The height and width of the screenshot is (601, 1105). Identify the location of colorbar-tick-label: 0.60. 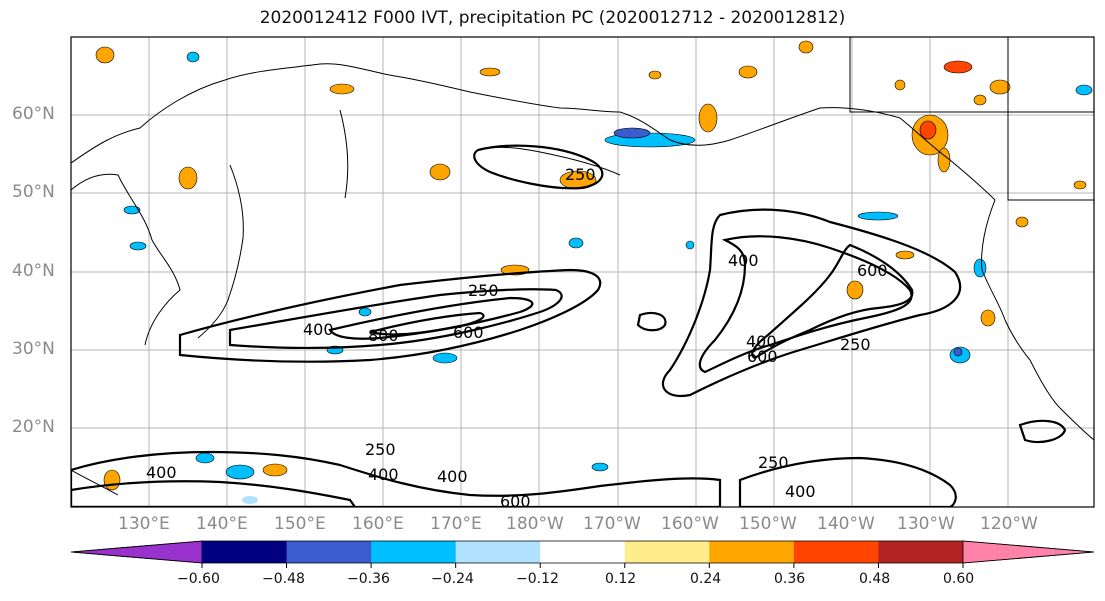
(959, 579).